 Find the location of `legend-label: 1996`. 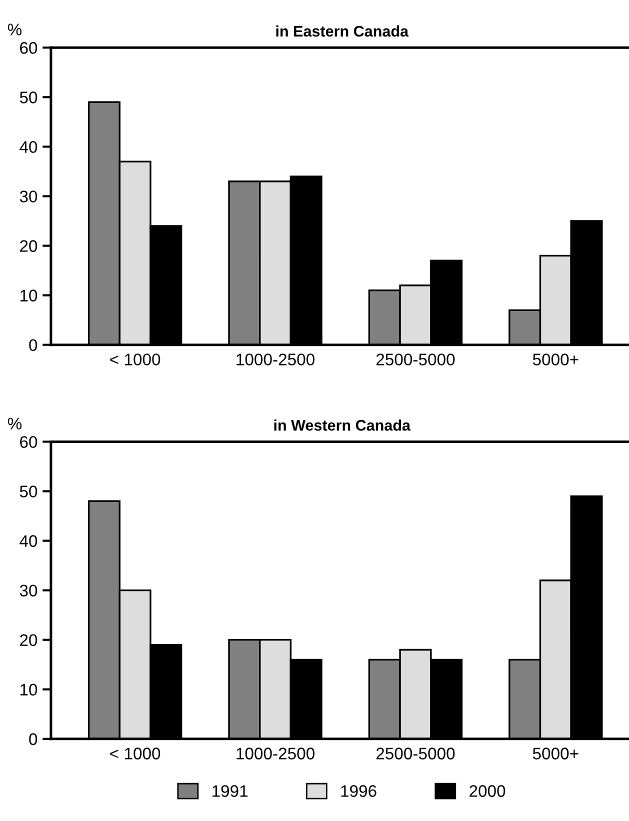

legend-label: 1996 is located at coordinates (358, 791).